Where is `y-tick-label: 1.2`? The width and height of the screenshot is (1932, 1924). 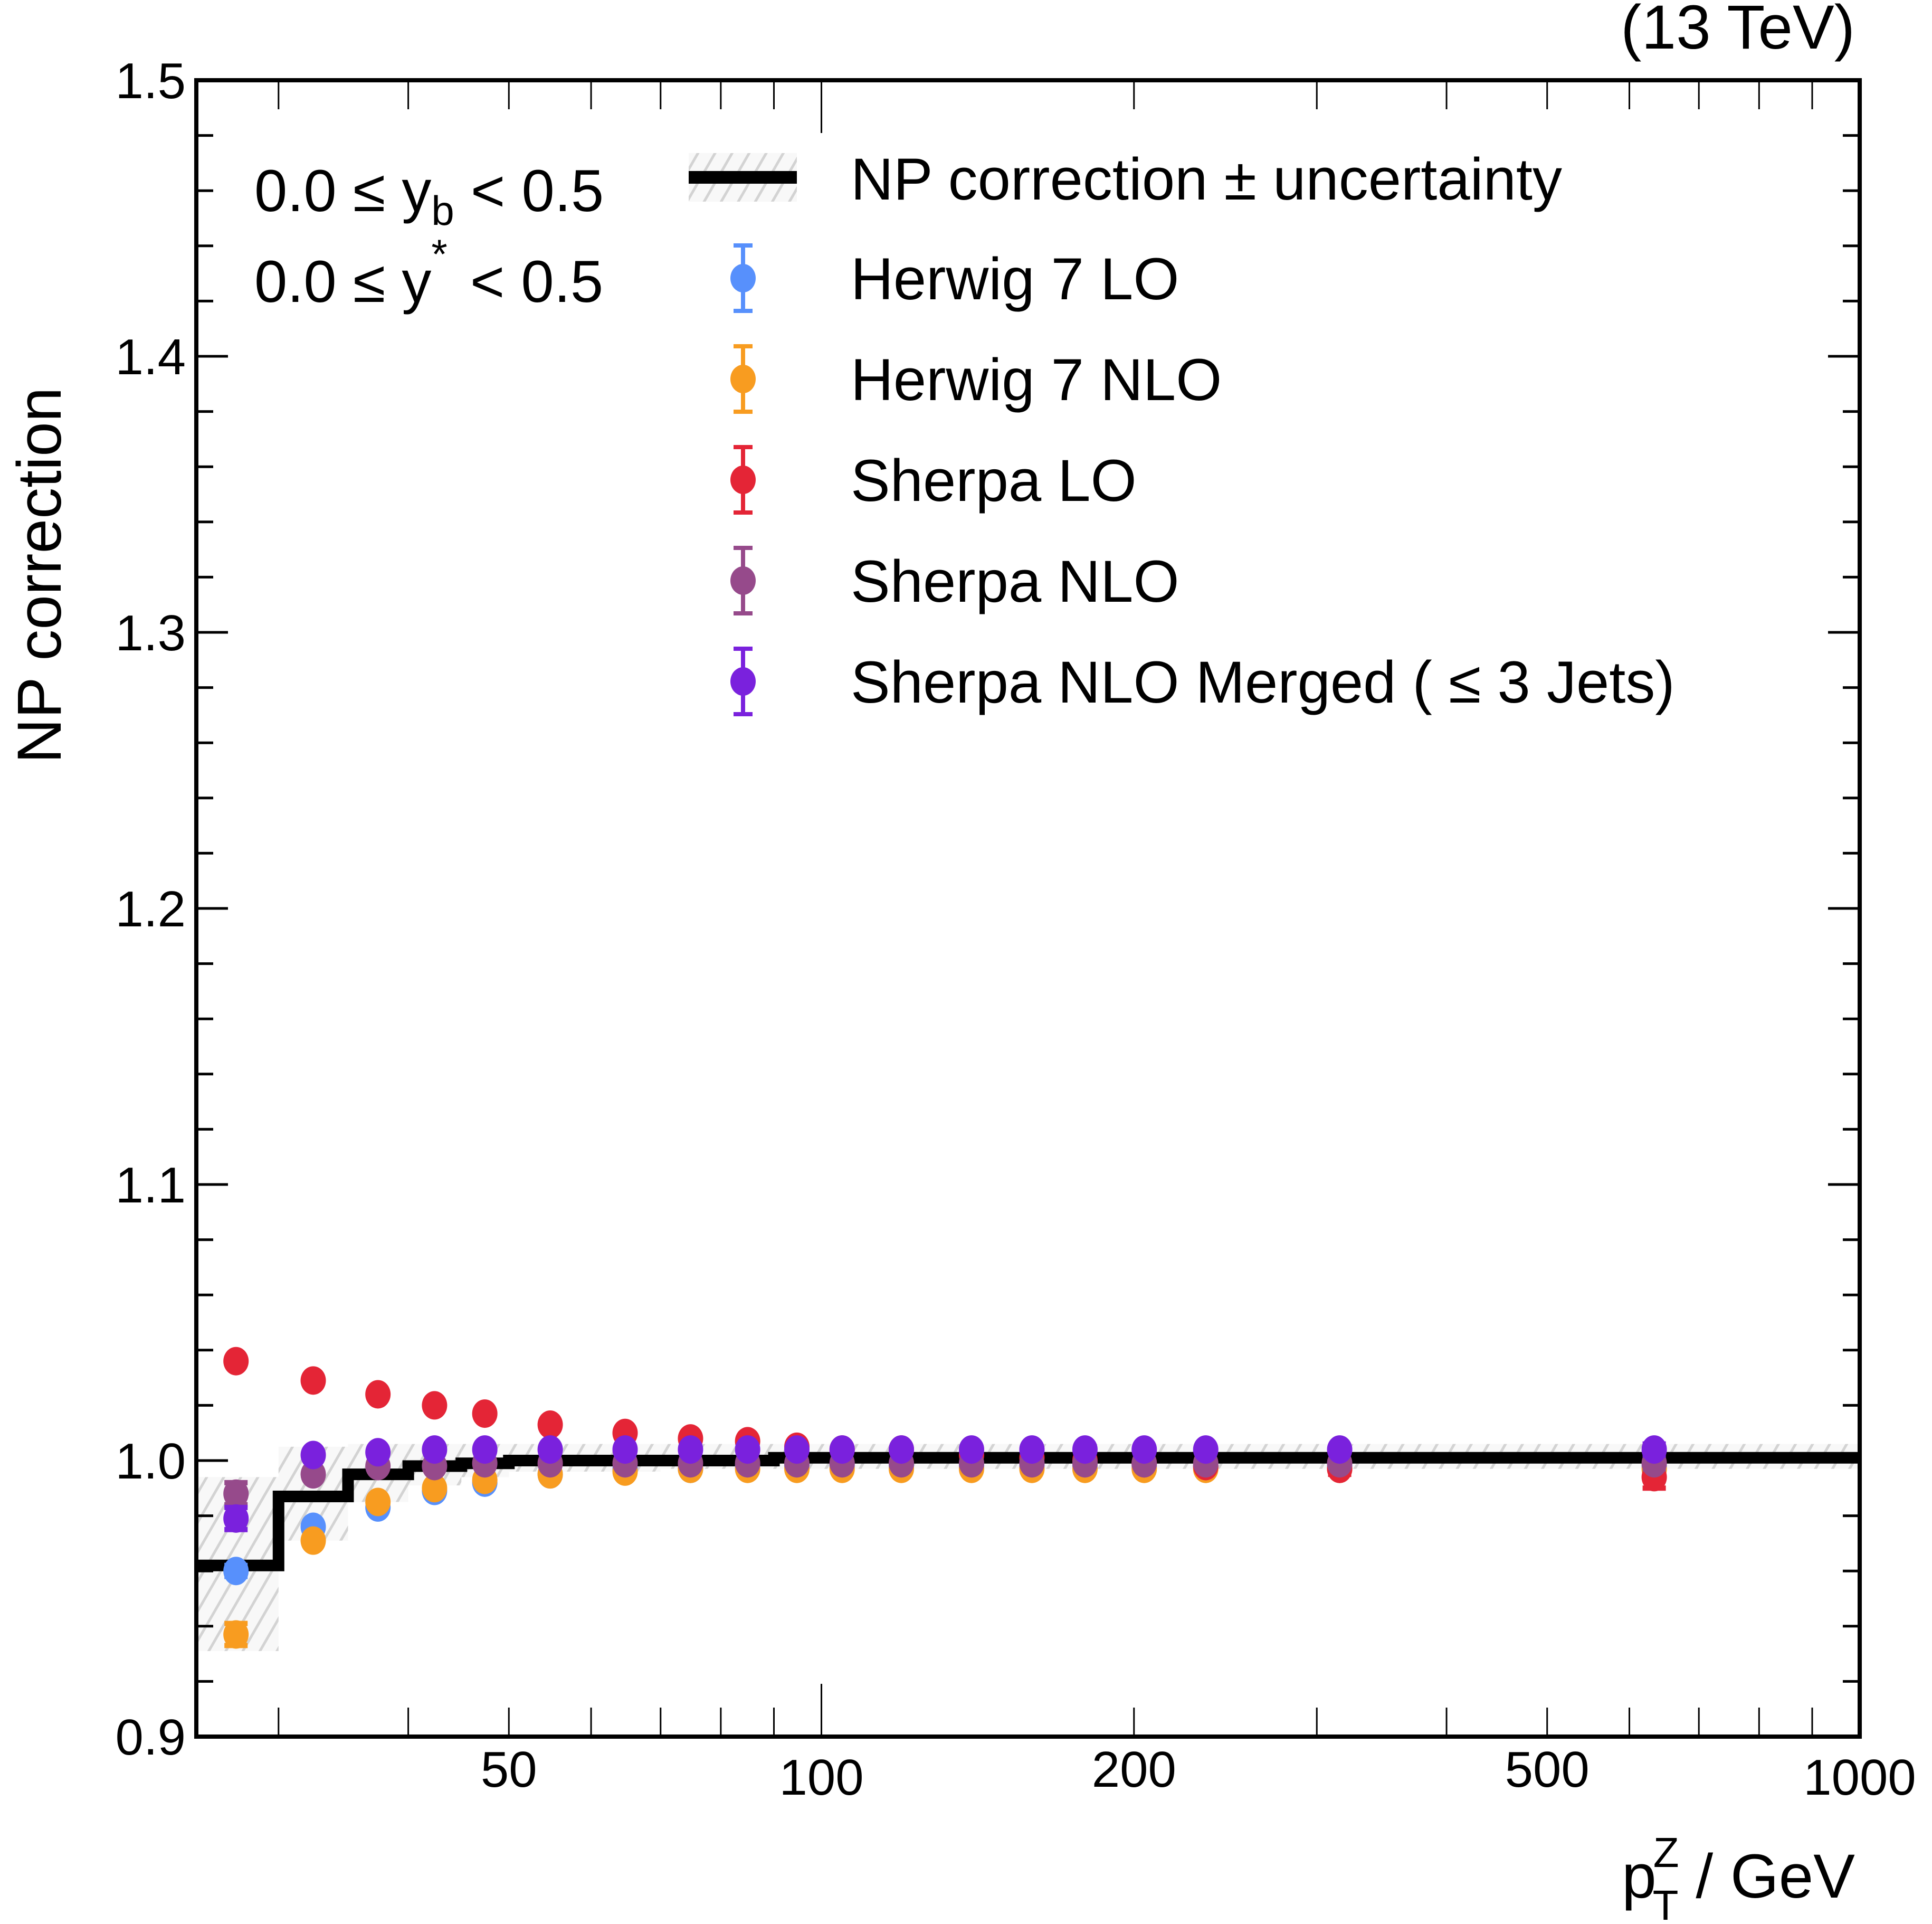 y-tick-label: 1.2 is located at coordinates (151, 909).